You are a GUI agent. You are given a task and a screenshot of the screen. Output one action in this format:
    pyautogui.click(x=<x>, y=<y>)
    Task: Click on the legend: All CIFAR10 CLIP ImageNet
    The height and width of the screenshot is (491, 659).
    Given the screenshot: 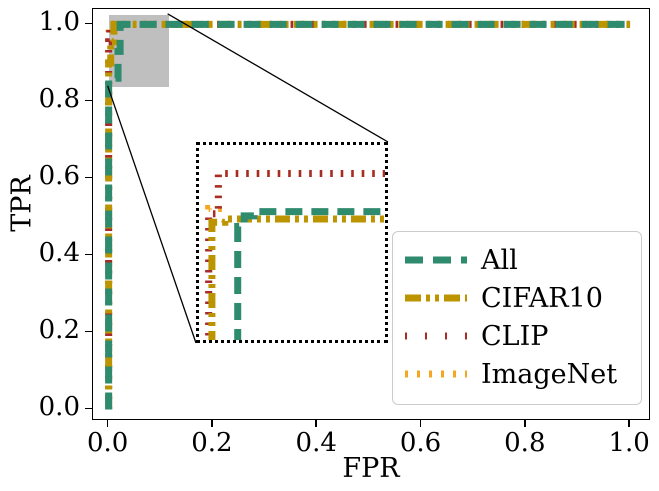 What is the action you would take?
    pyautogui.click(x=517, y=318)
    